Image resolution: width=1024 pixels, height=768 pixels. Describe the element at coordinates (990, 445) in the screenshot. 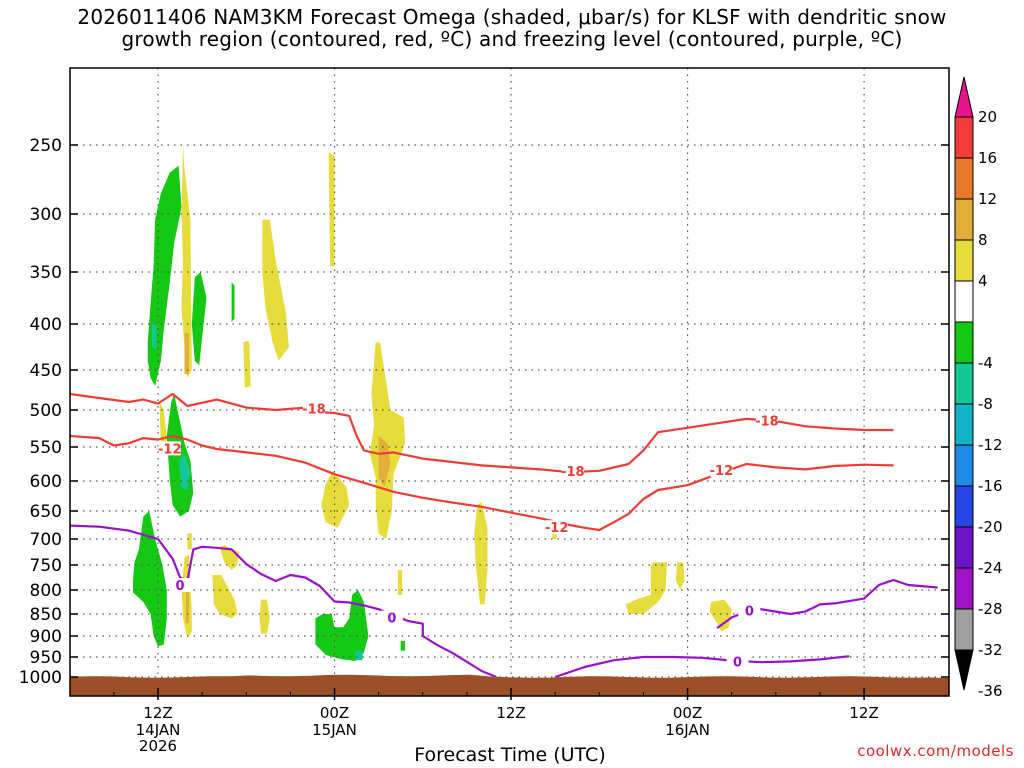

I see `colorbar-tick--12: -12` at that location.